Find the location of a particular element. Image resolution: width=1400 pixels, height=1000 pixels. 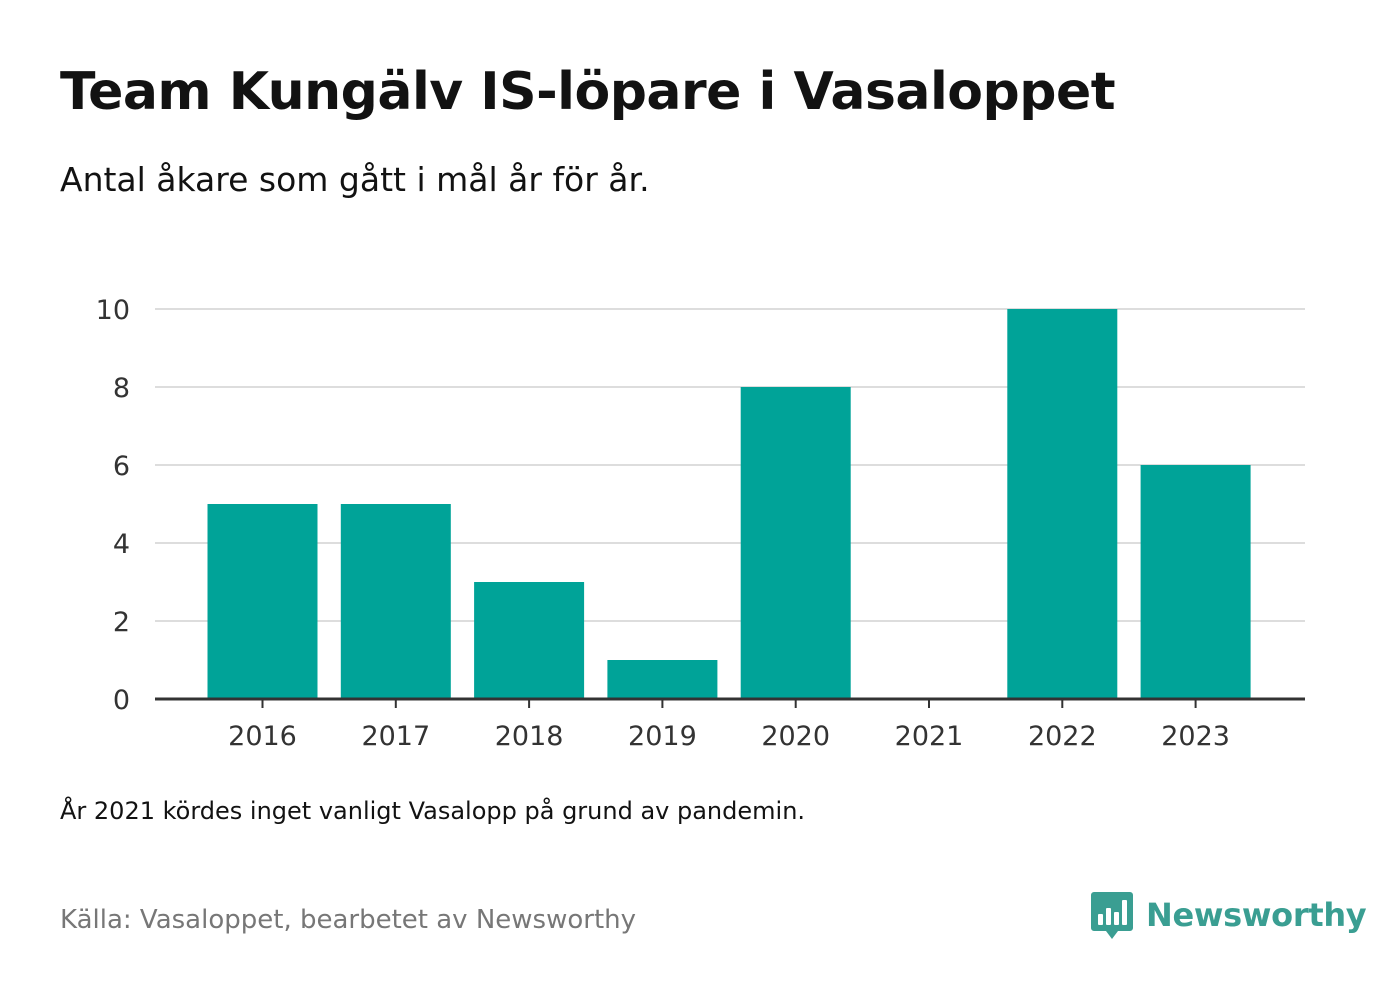

x-tick-label: 2021 is located at coordinates (929, 736).